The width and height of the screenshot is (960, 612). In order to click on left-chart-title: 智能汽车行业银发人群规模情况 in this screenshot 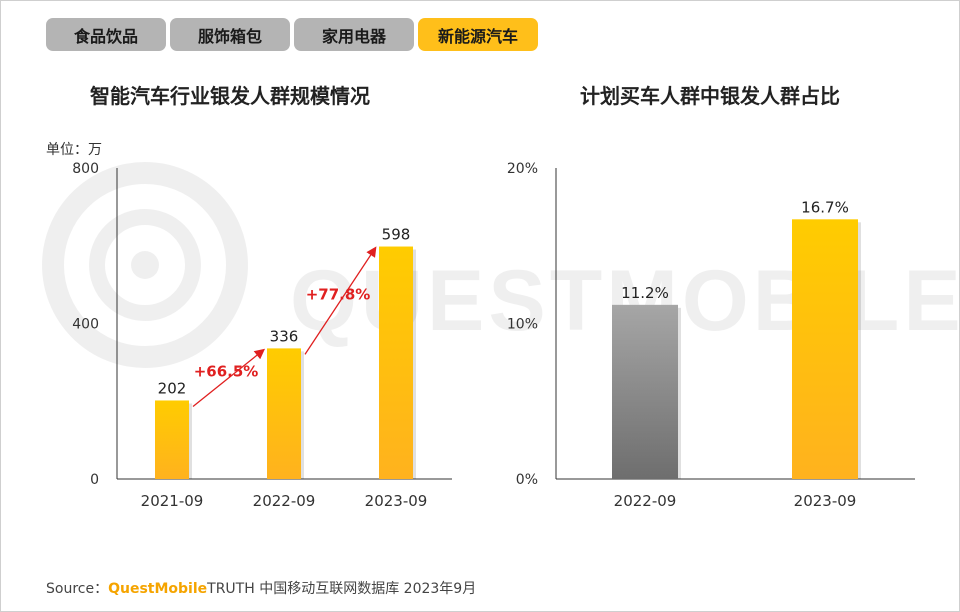, I will do `click(230, 96)`.